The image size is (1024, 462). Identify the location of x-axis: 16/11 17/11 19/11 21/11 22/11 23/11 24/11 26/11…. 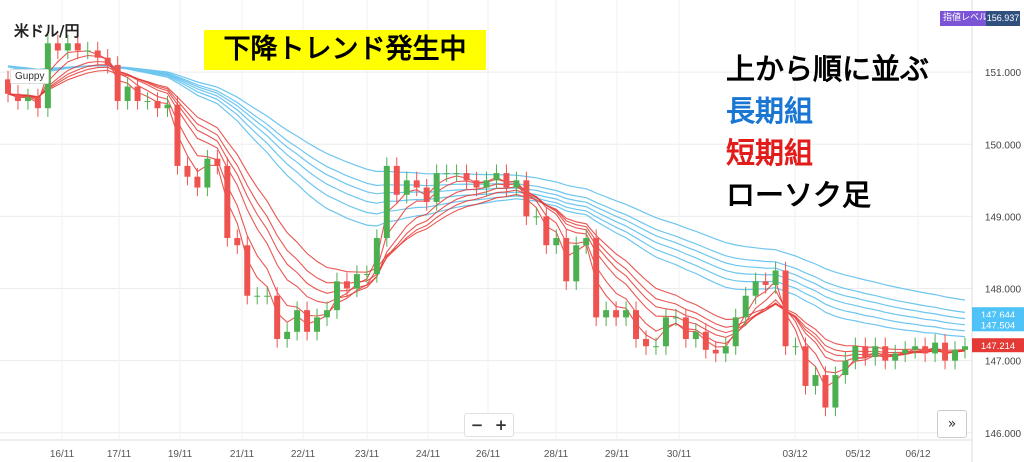
(490, 454).